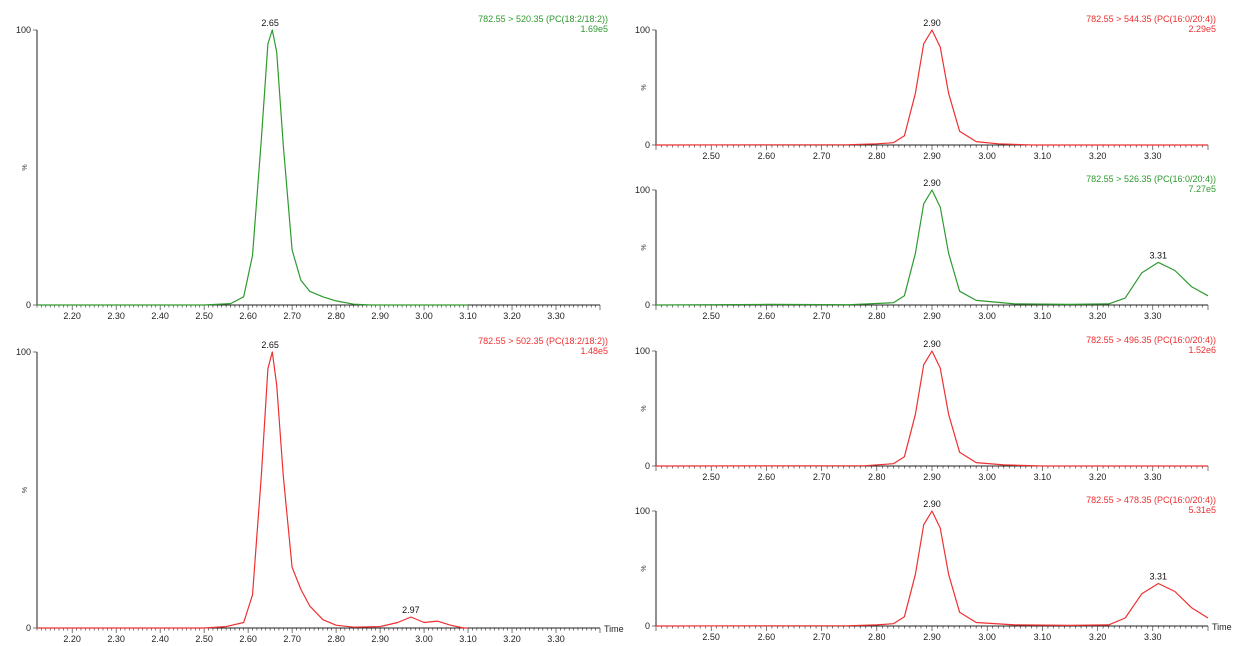  What do you see at coordinates (1202, 189) in the screenshot?
I see `trace-intensity: 7.27e5` at bounding box center [1202, 189].